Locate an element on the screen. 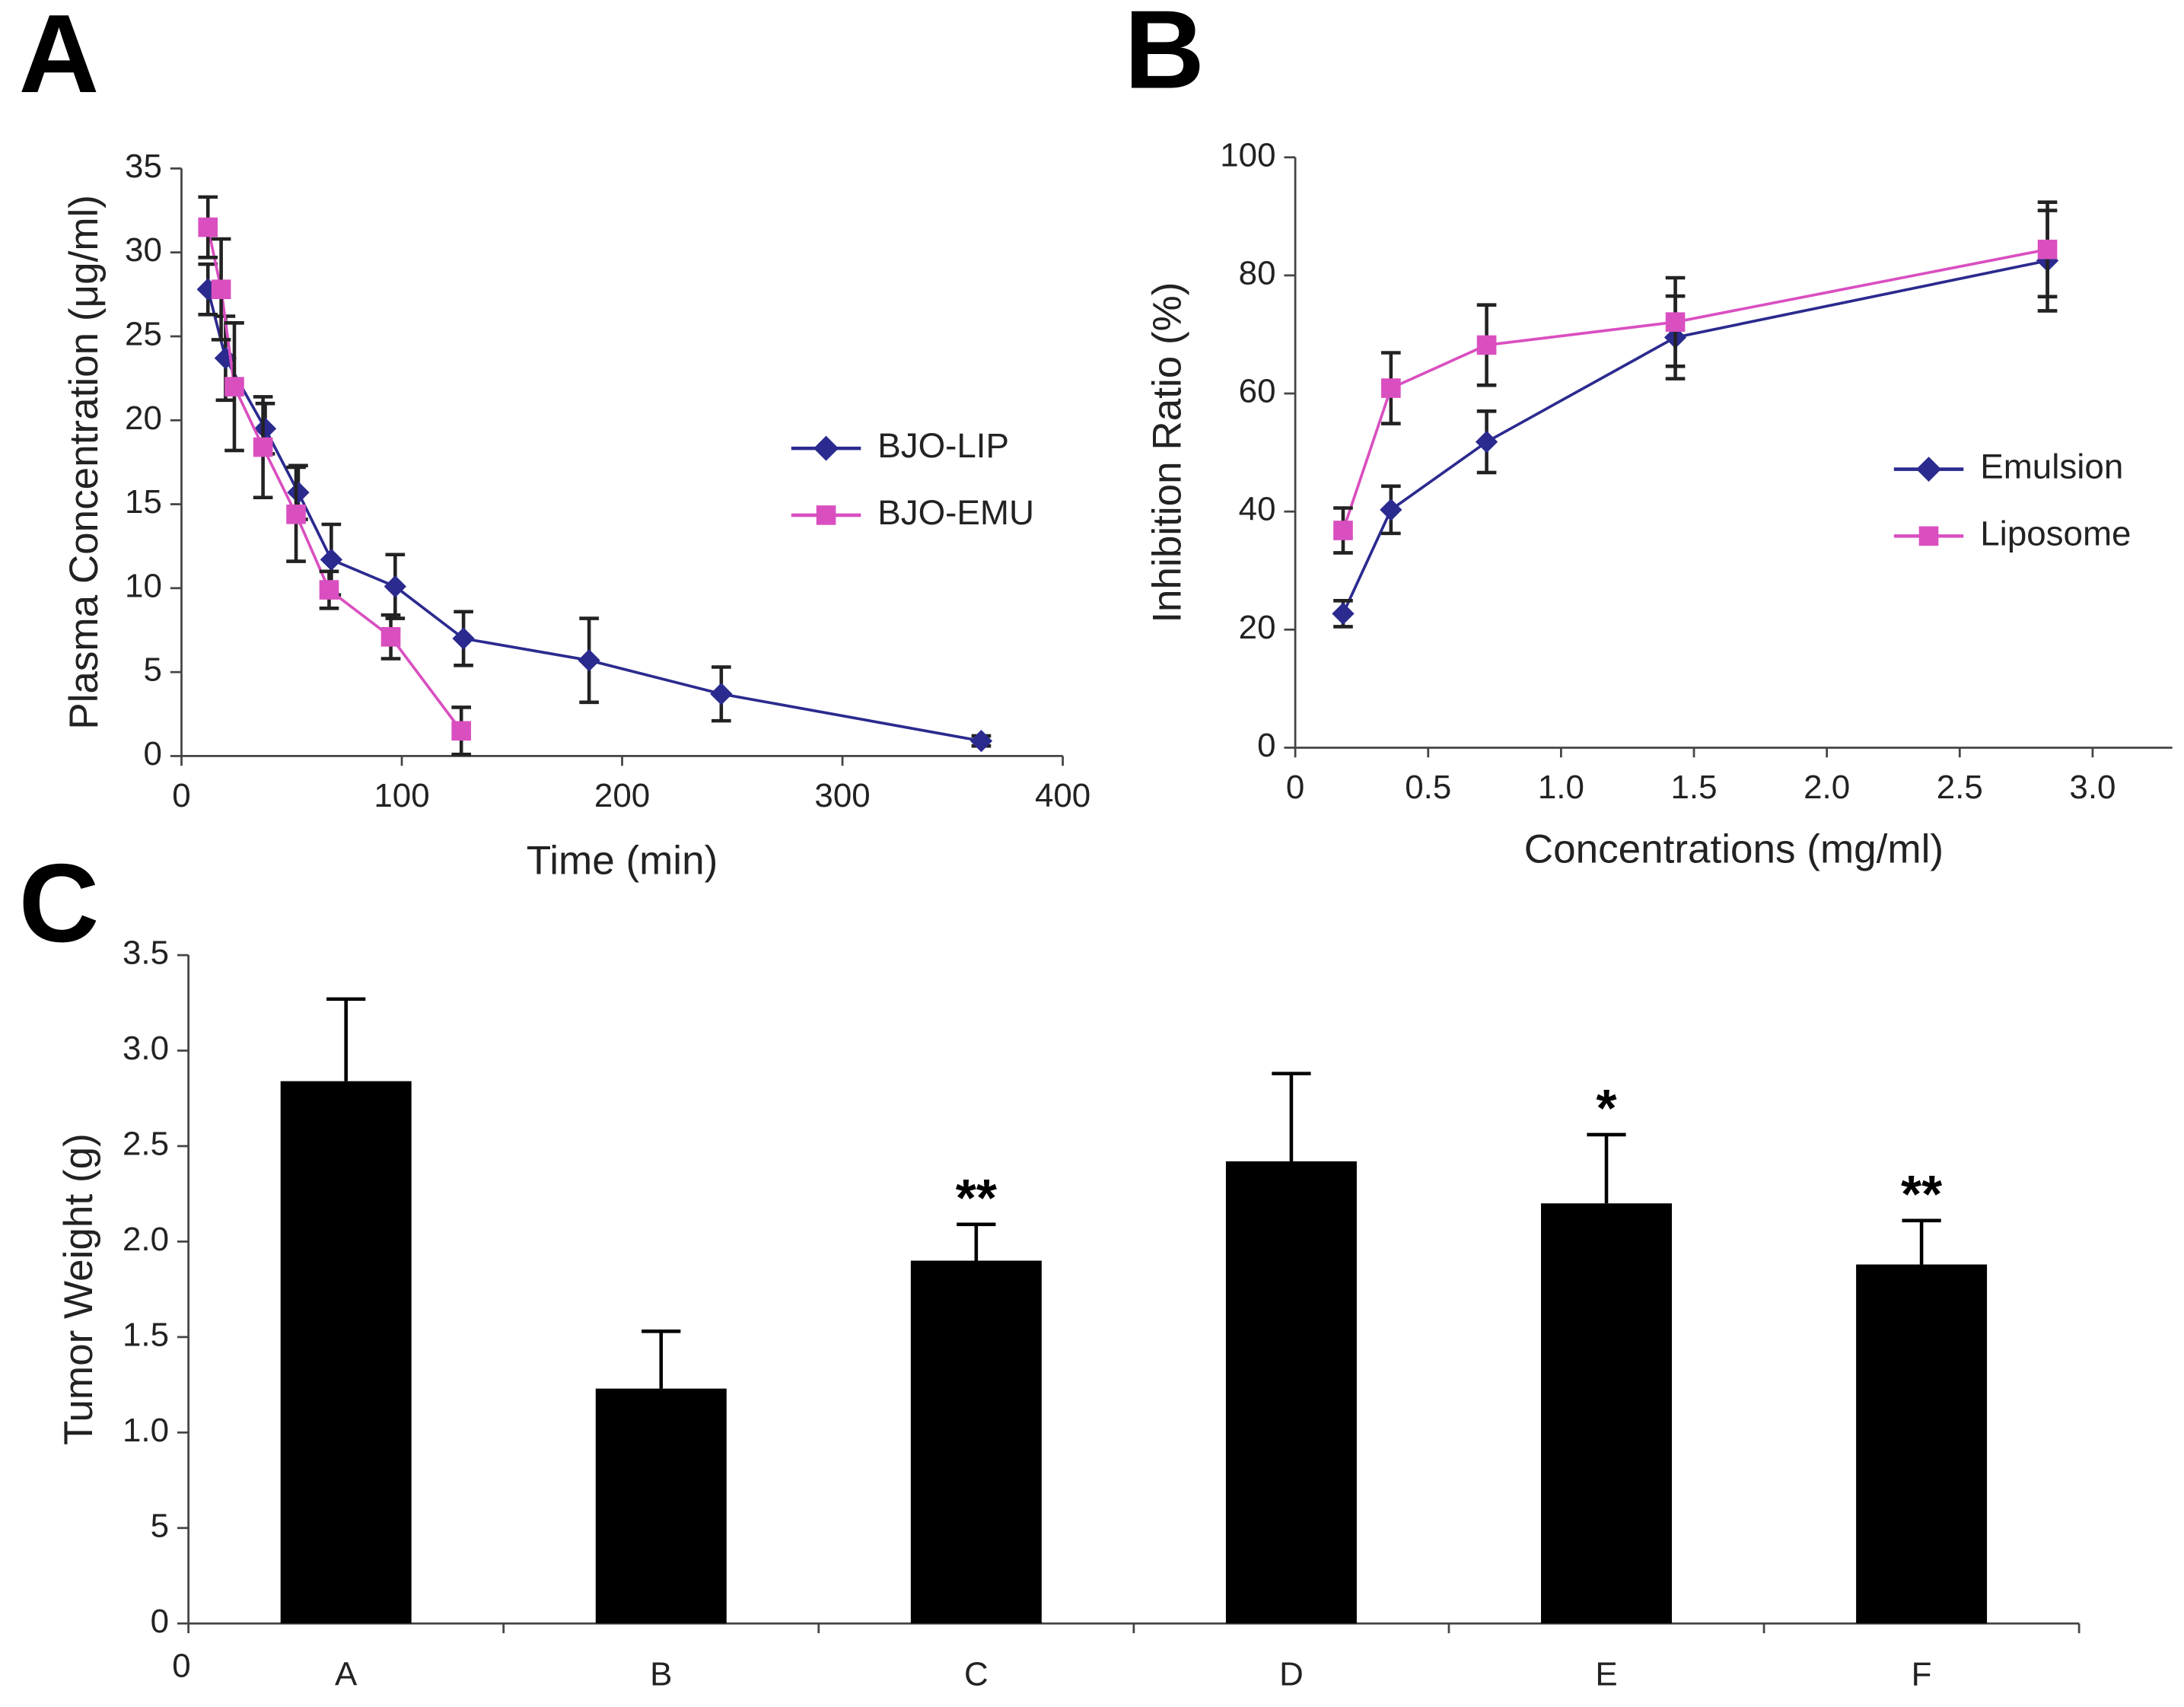  y-tick-label: 25 is located at coordinates (143, 334).